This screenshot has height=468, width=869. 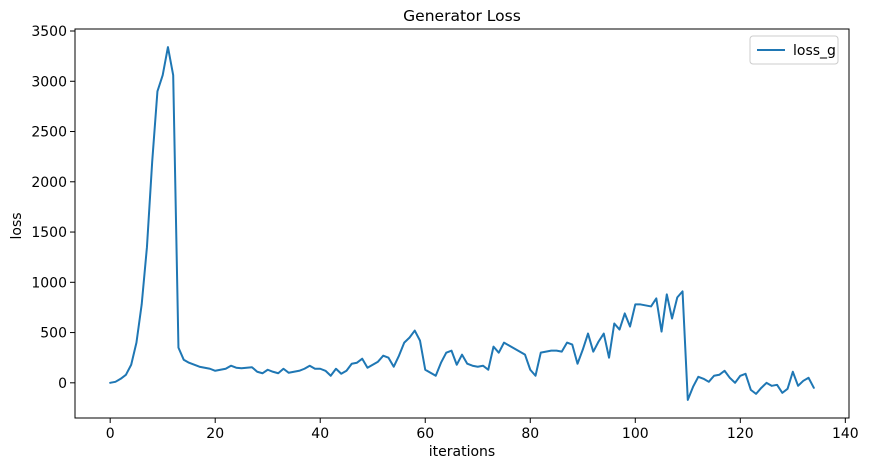 I want to click on legend-label-loss-g: loss_g, so click(x=814, y=51).